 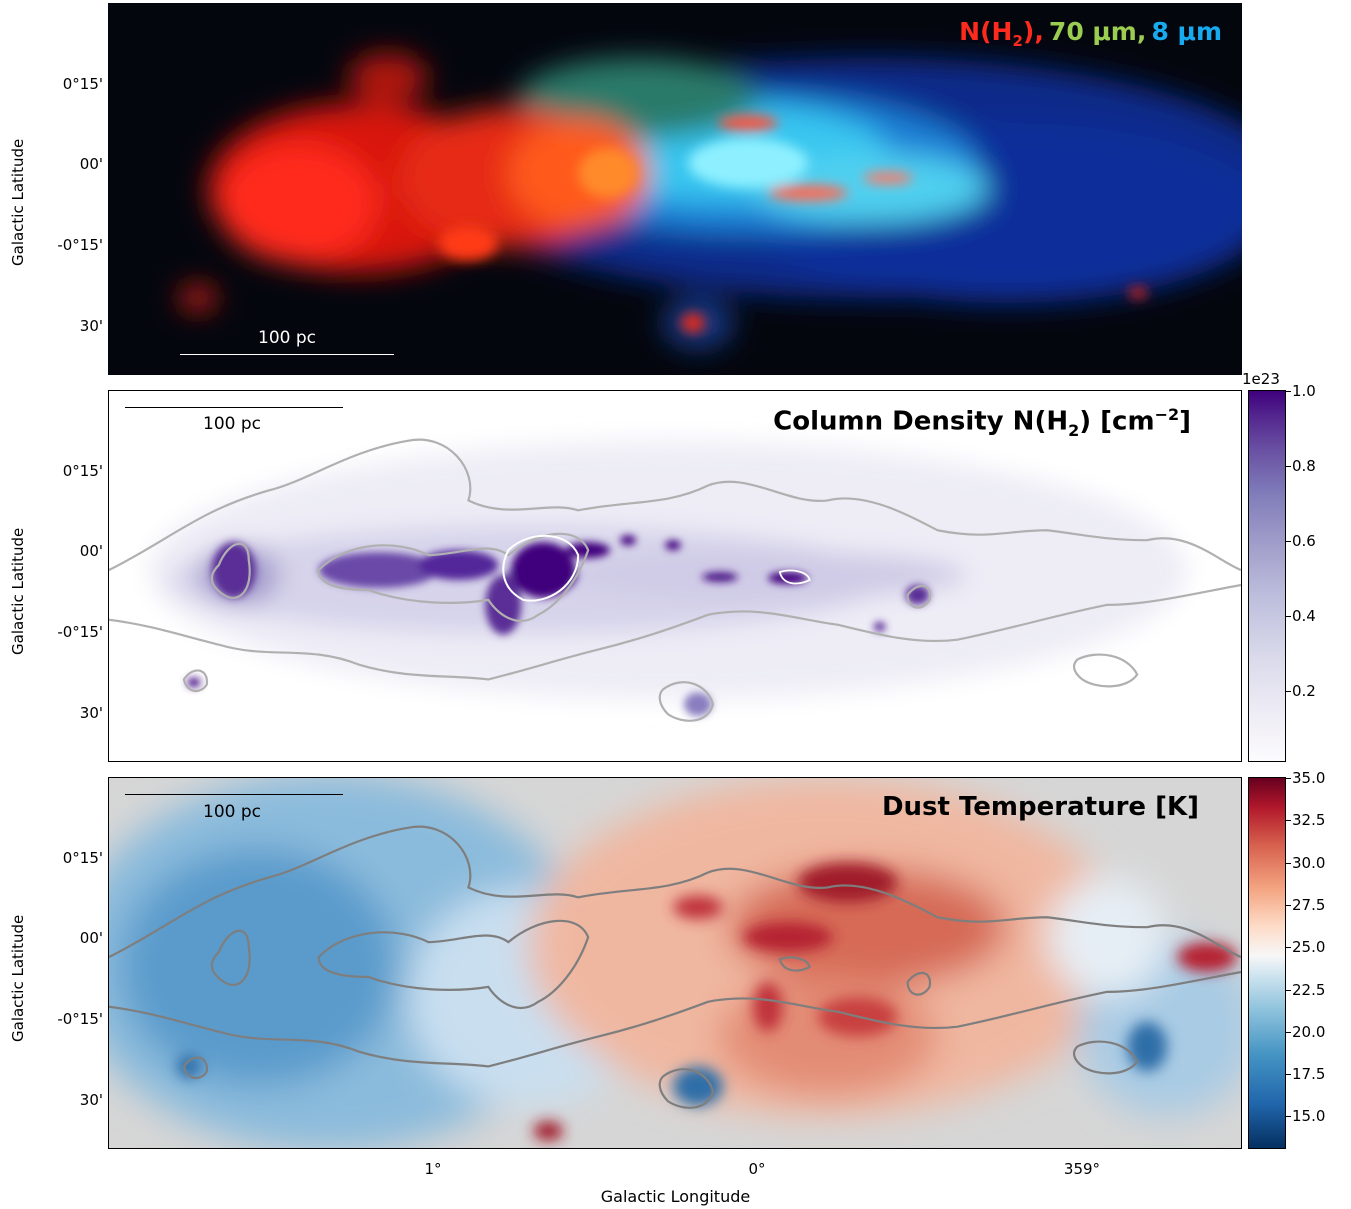 What do you see at coordinates (1040, 807) in the screenshot?
I see `panel3-title: Dust Temperature [K]` at bounding box center [1040, 807].